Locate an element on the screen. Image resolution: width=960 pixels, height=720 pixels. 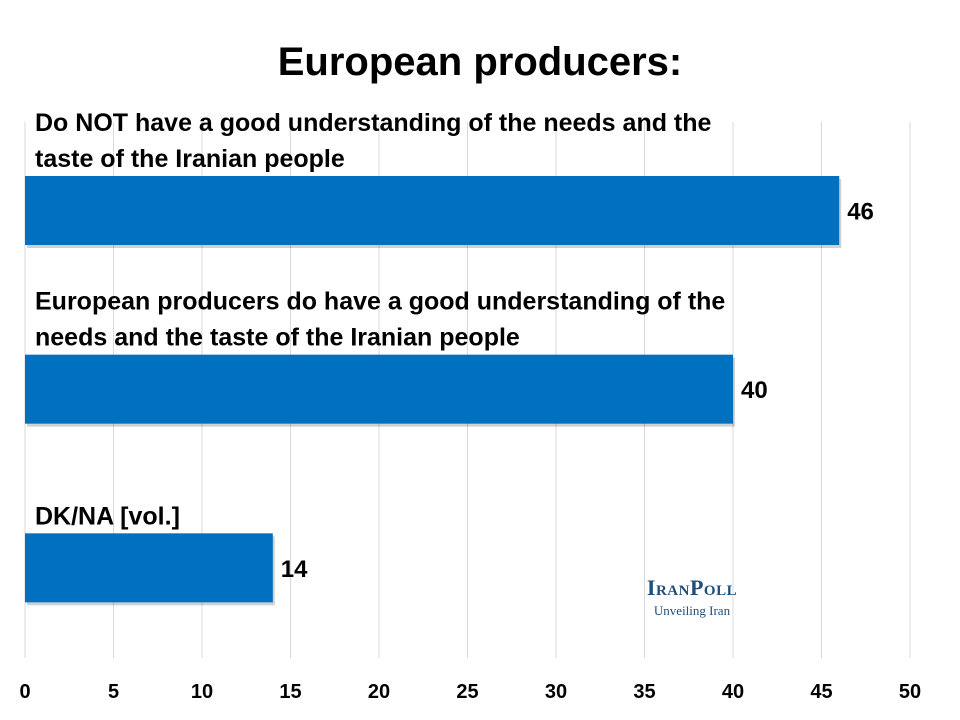
category-label-0-line-1: taste of the Iranian people is located at coordinates (190, 159).